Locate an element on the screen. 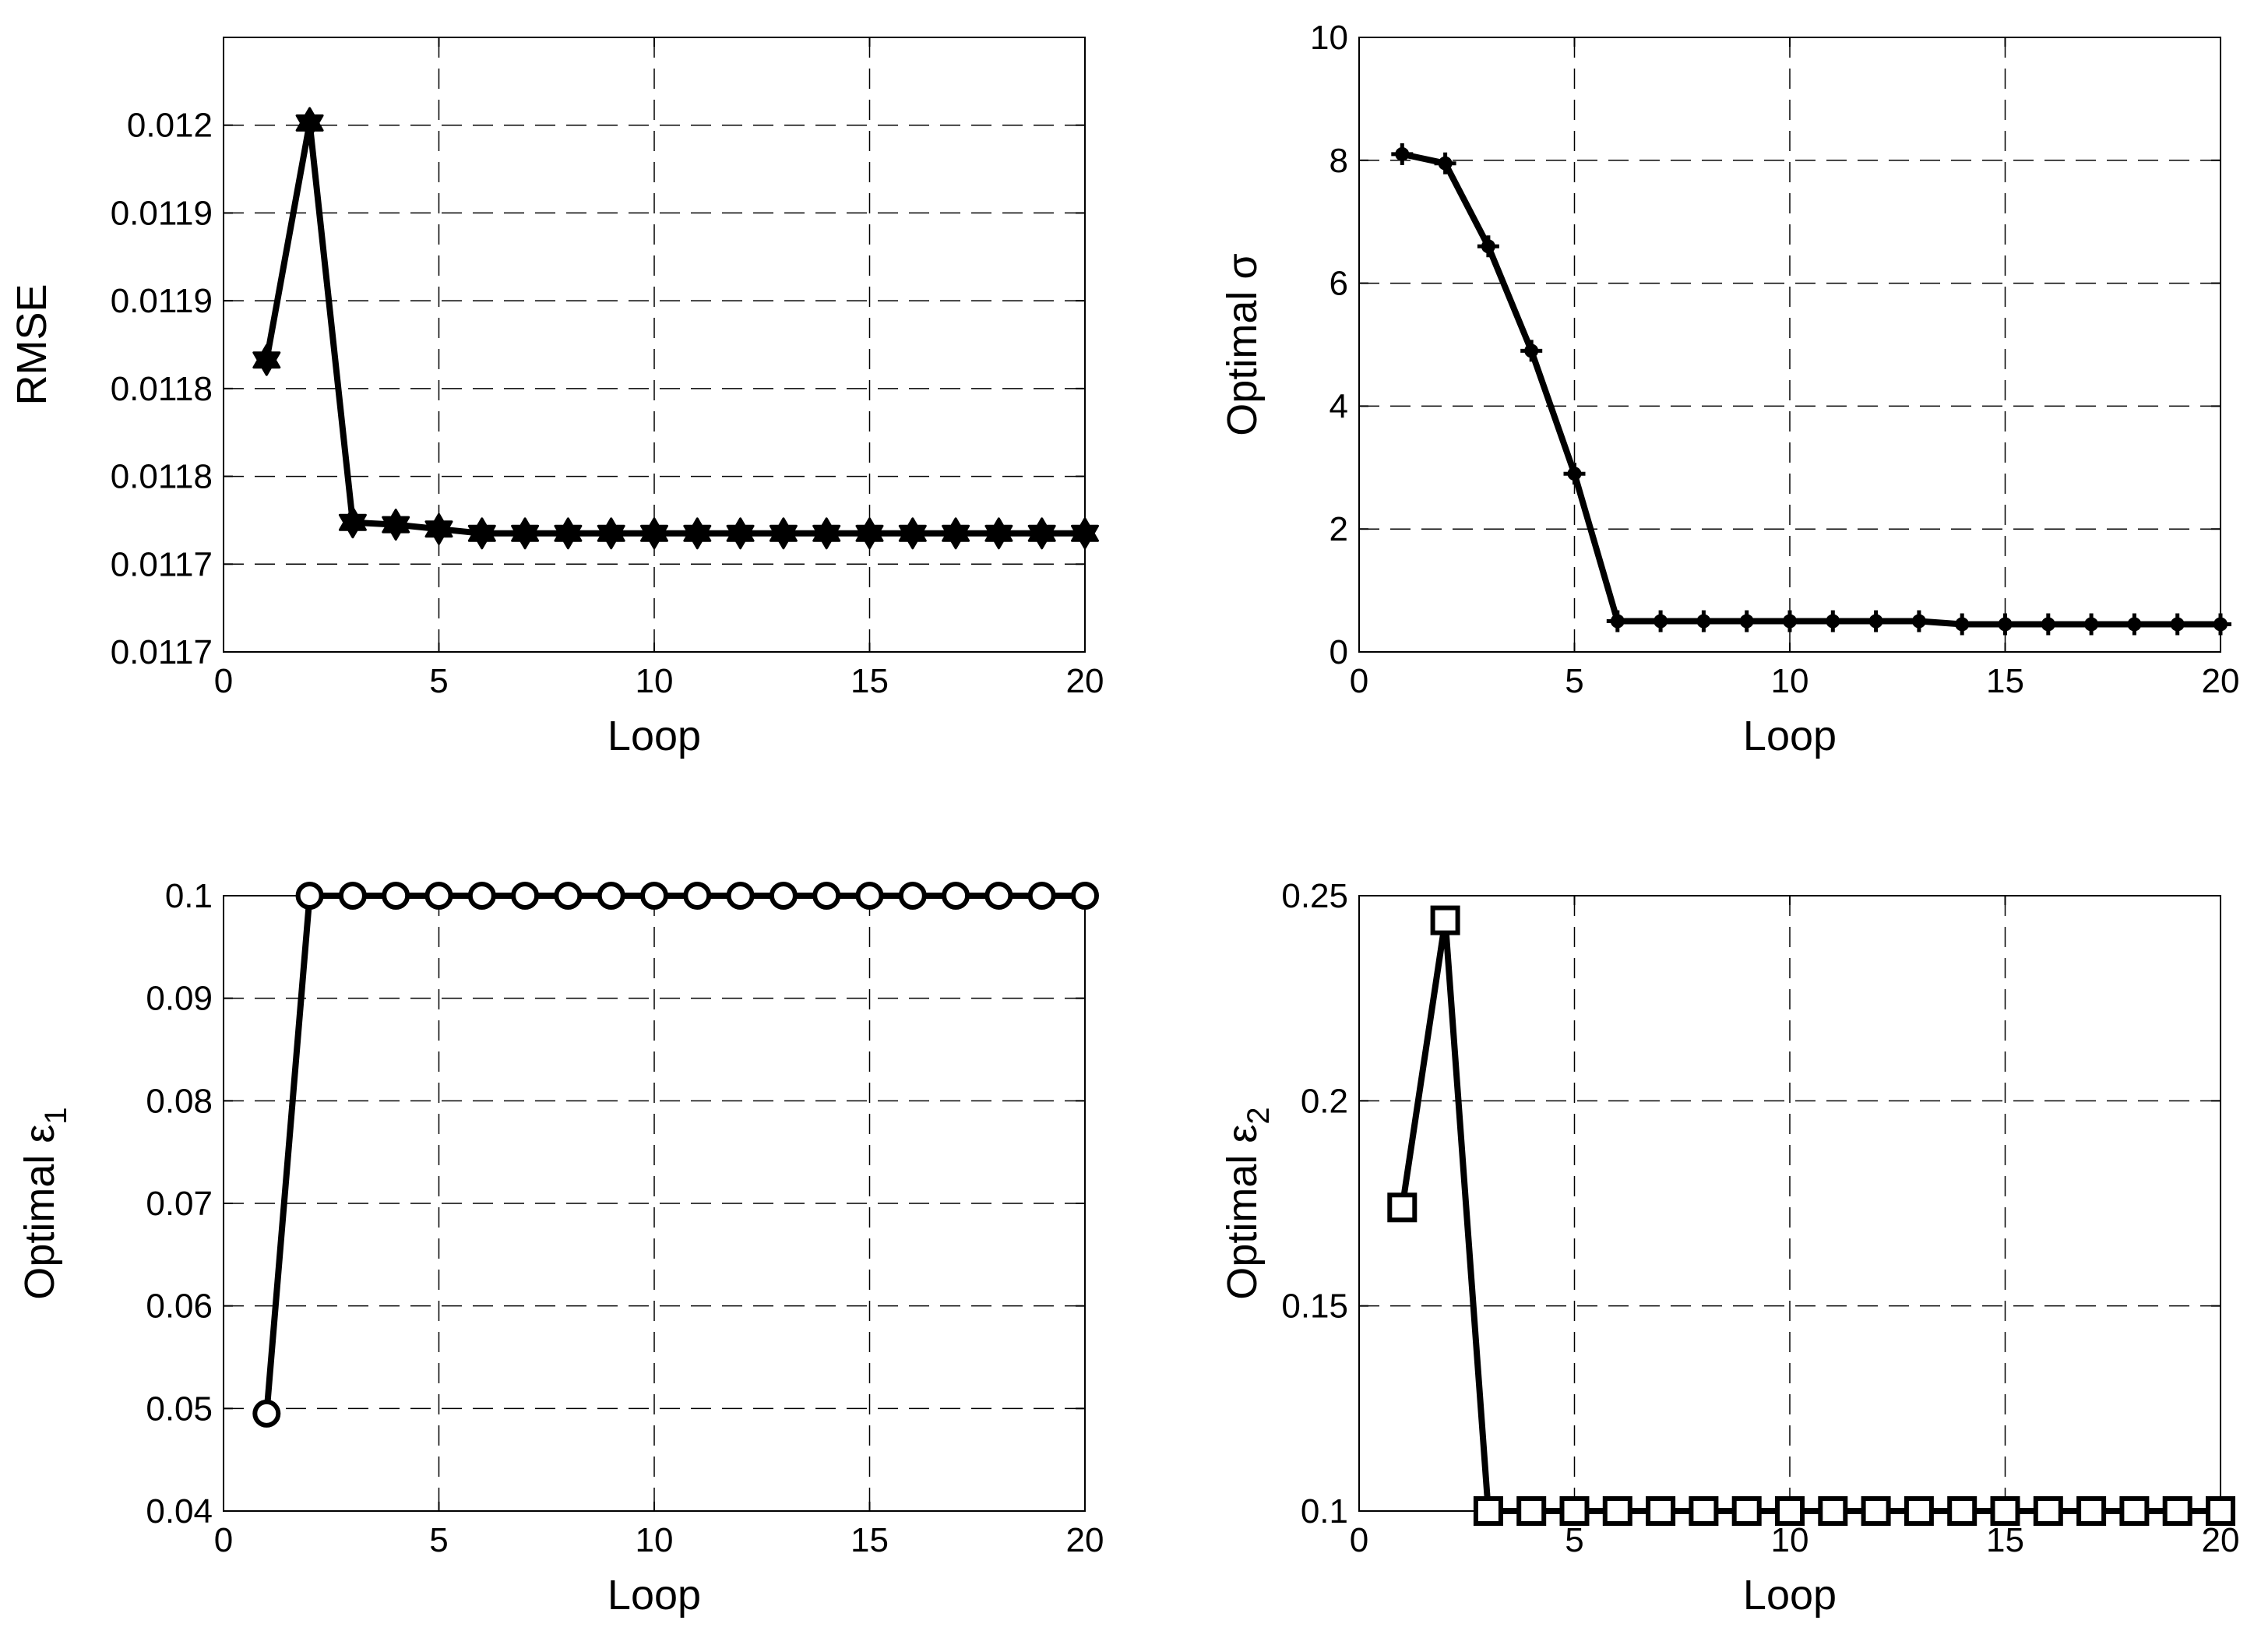  y-axis-label-text: Optimal σ is located at coordinates (1242, 344).